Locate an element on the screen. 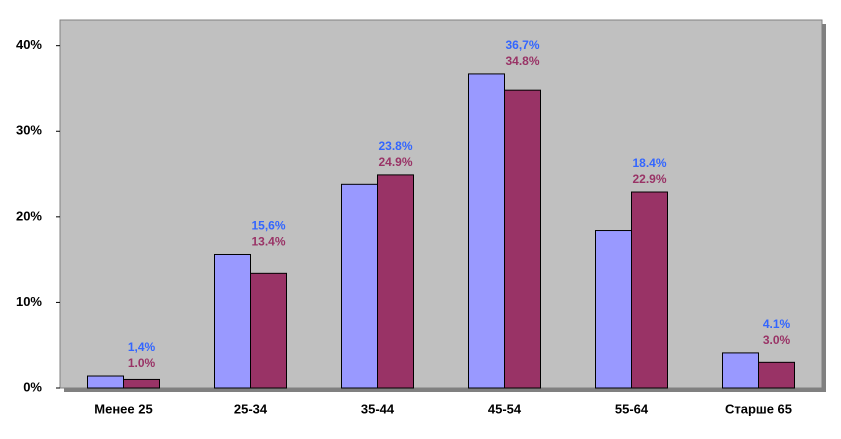 The height and width of the screenshot is (439, 841). value-label: 22.9% is located at coordinates (649, 179).